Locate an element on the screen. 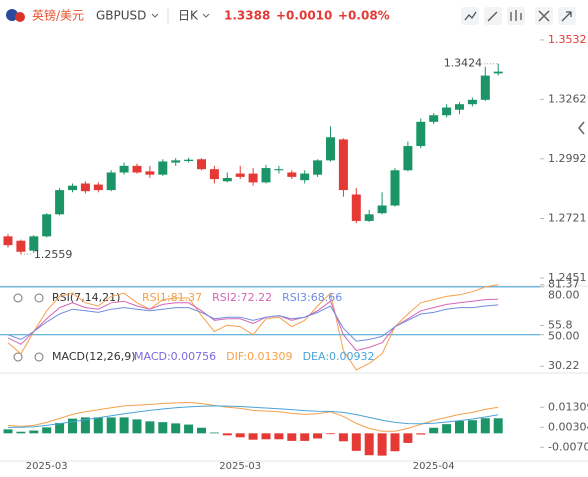 The image size is (588, 477). rsi-header: RSI(7,14,21) is located at coordinates (66, 297).